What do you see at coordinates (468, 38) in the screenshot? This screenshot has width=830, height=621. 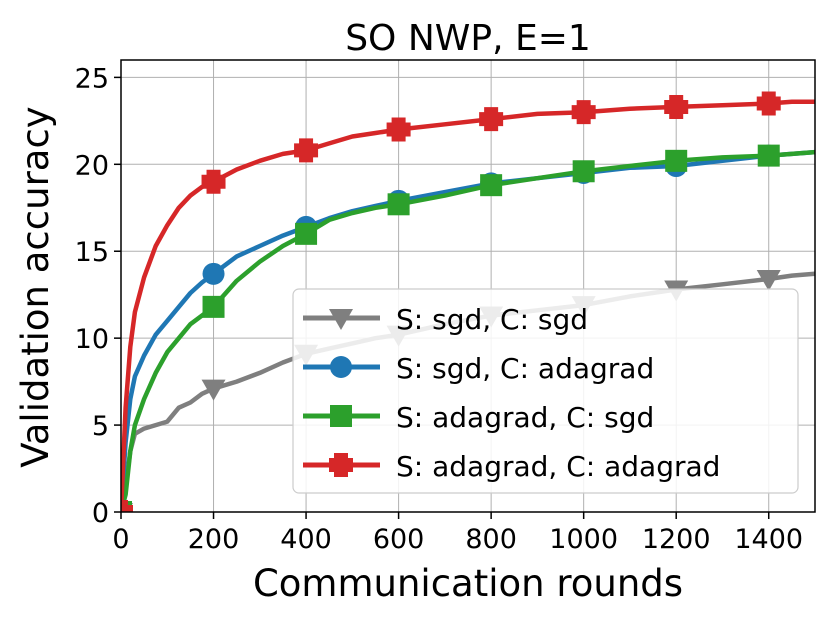 I see `chart-title: SO NWP, E=1` at bounding box center [468, 38].